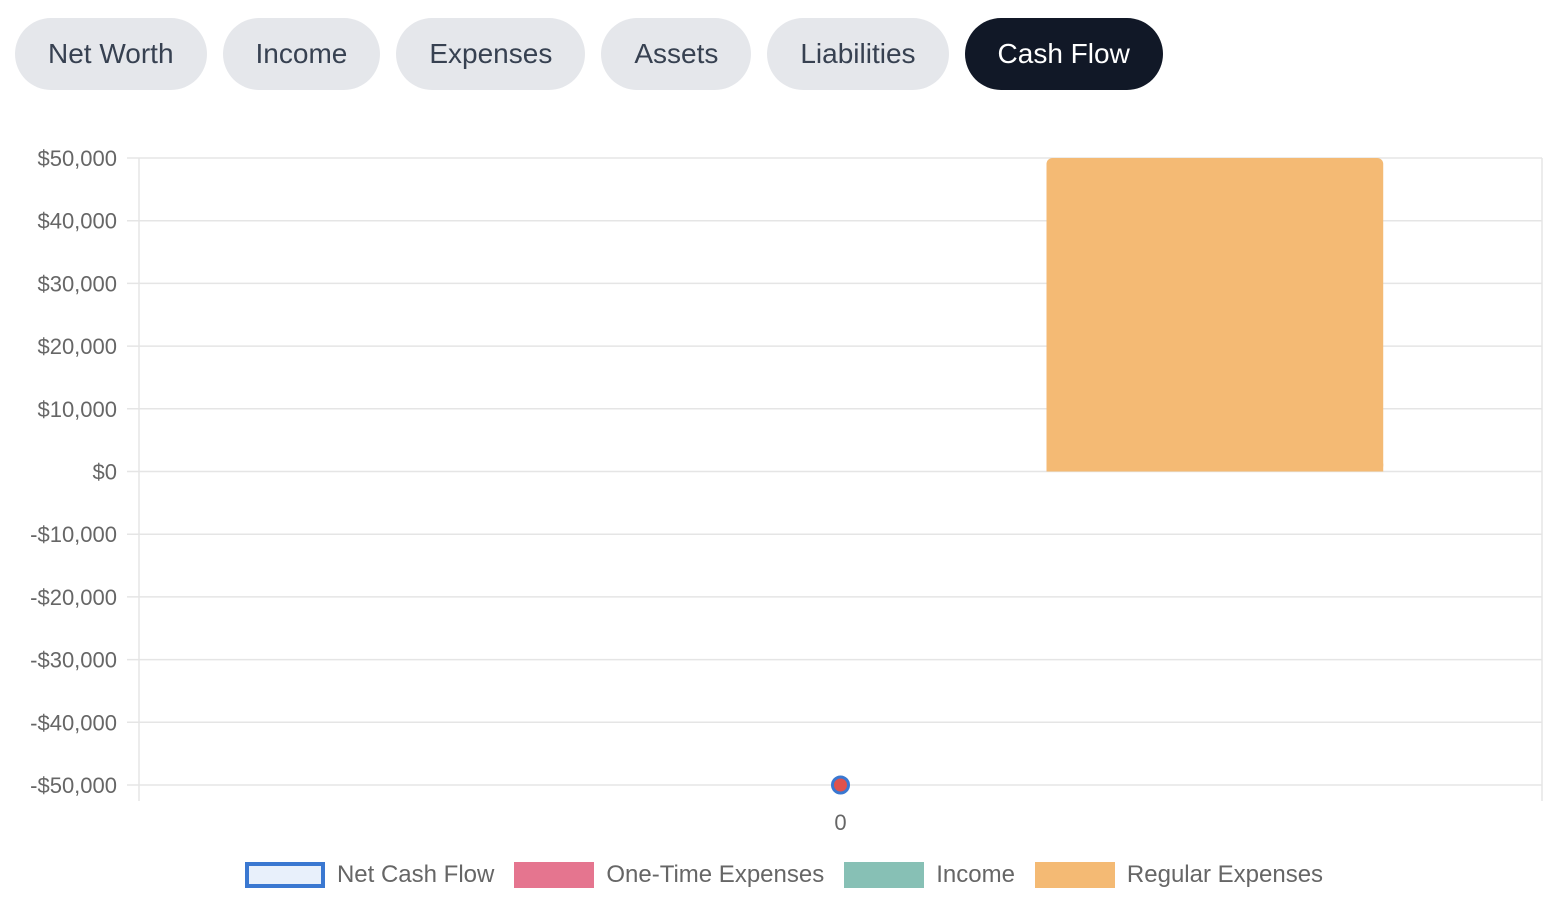 The height and width of the screenshot is (924, 1558). Describe the element at coordinates (975, 874) in the screenshot. I see `legend-label: Income` at that location.